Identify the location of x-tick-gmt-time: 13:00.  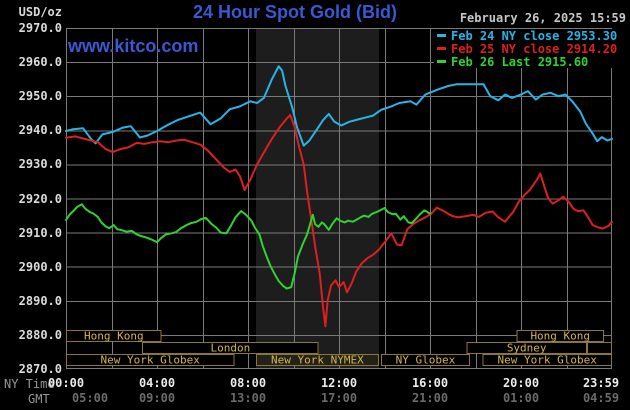
(248, 398).